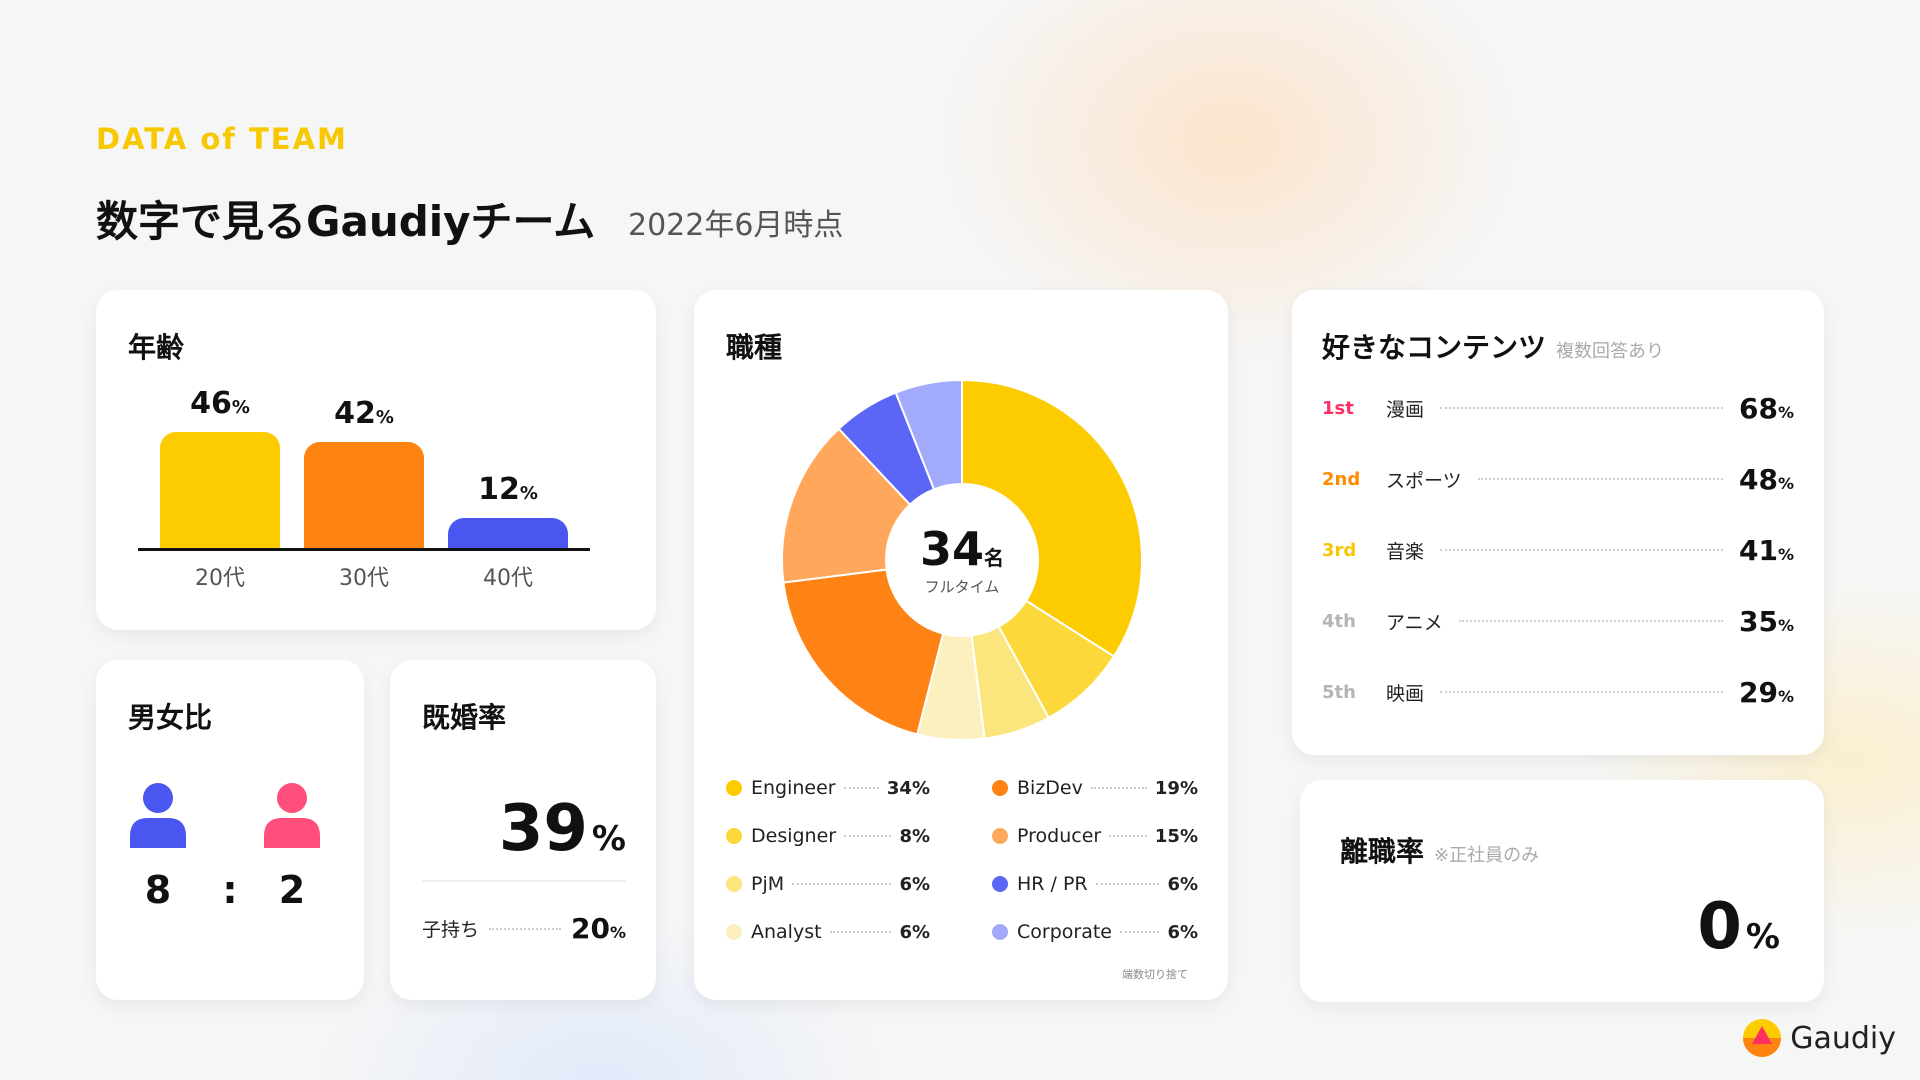  Describe the element at coordinates (158, 815) in the screenshot. I see `male-person-icon` at that location.